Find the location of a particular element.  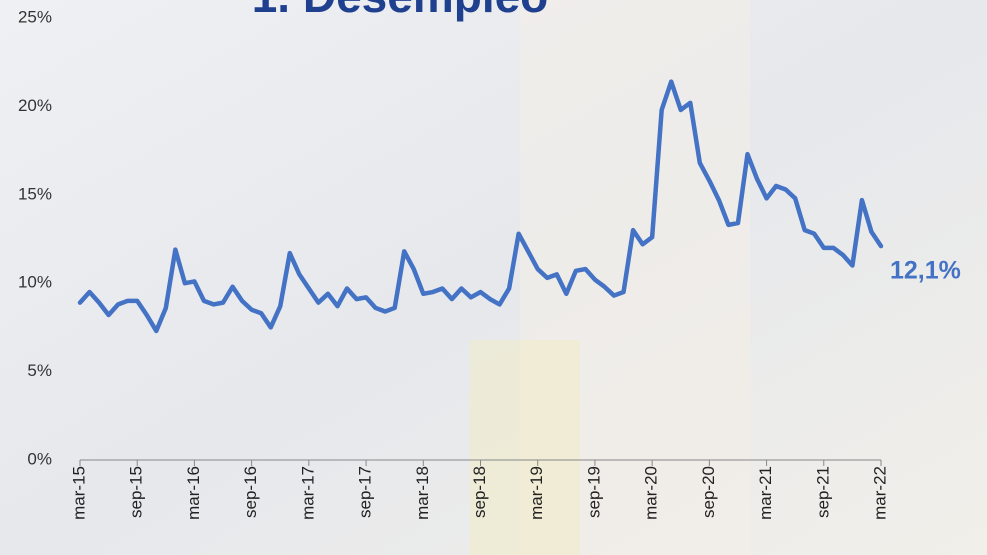

x-tick-label: mar-16 is located at coordinates (193, 493).